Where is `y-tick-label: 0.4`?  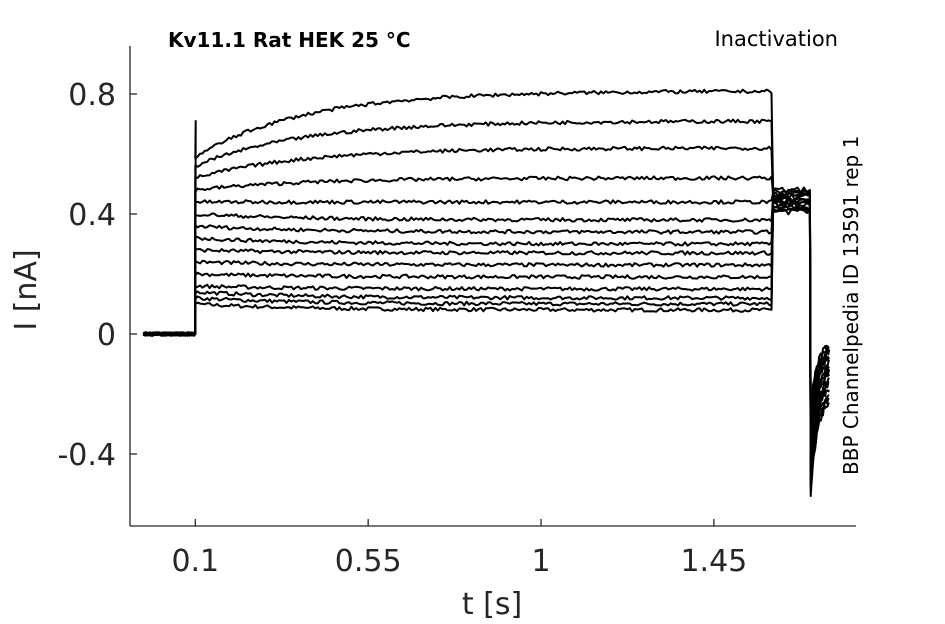 y-tick-label: 0.4 is located at coordinates (92, 215).